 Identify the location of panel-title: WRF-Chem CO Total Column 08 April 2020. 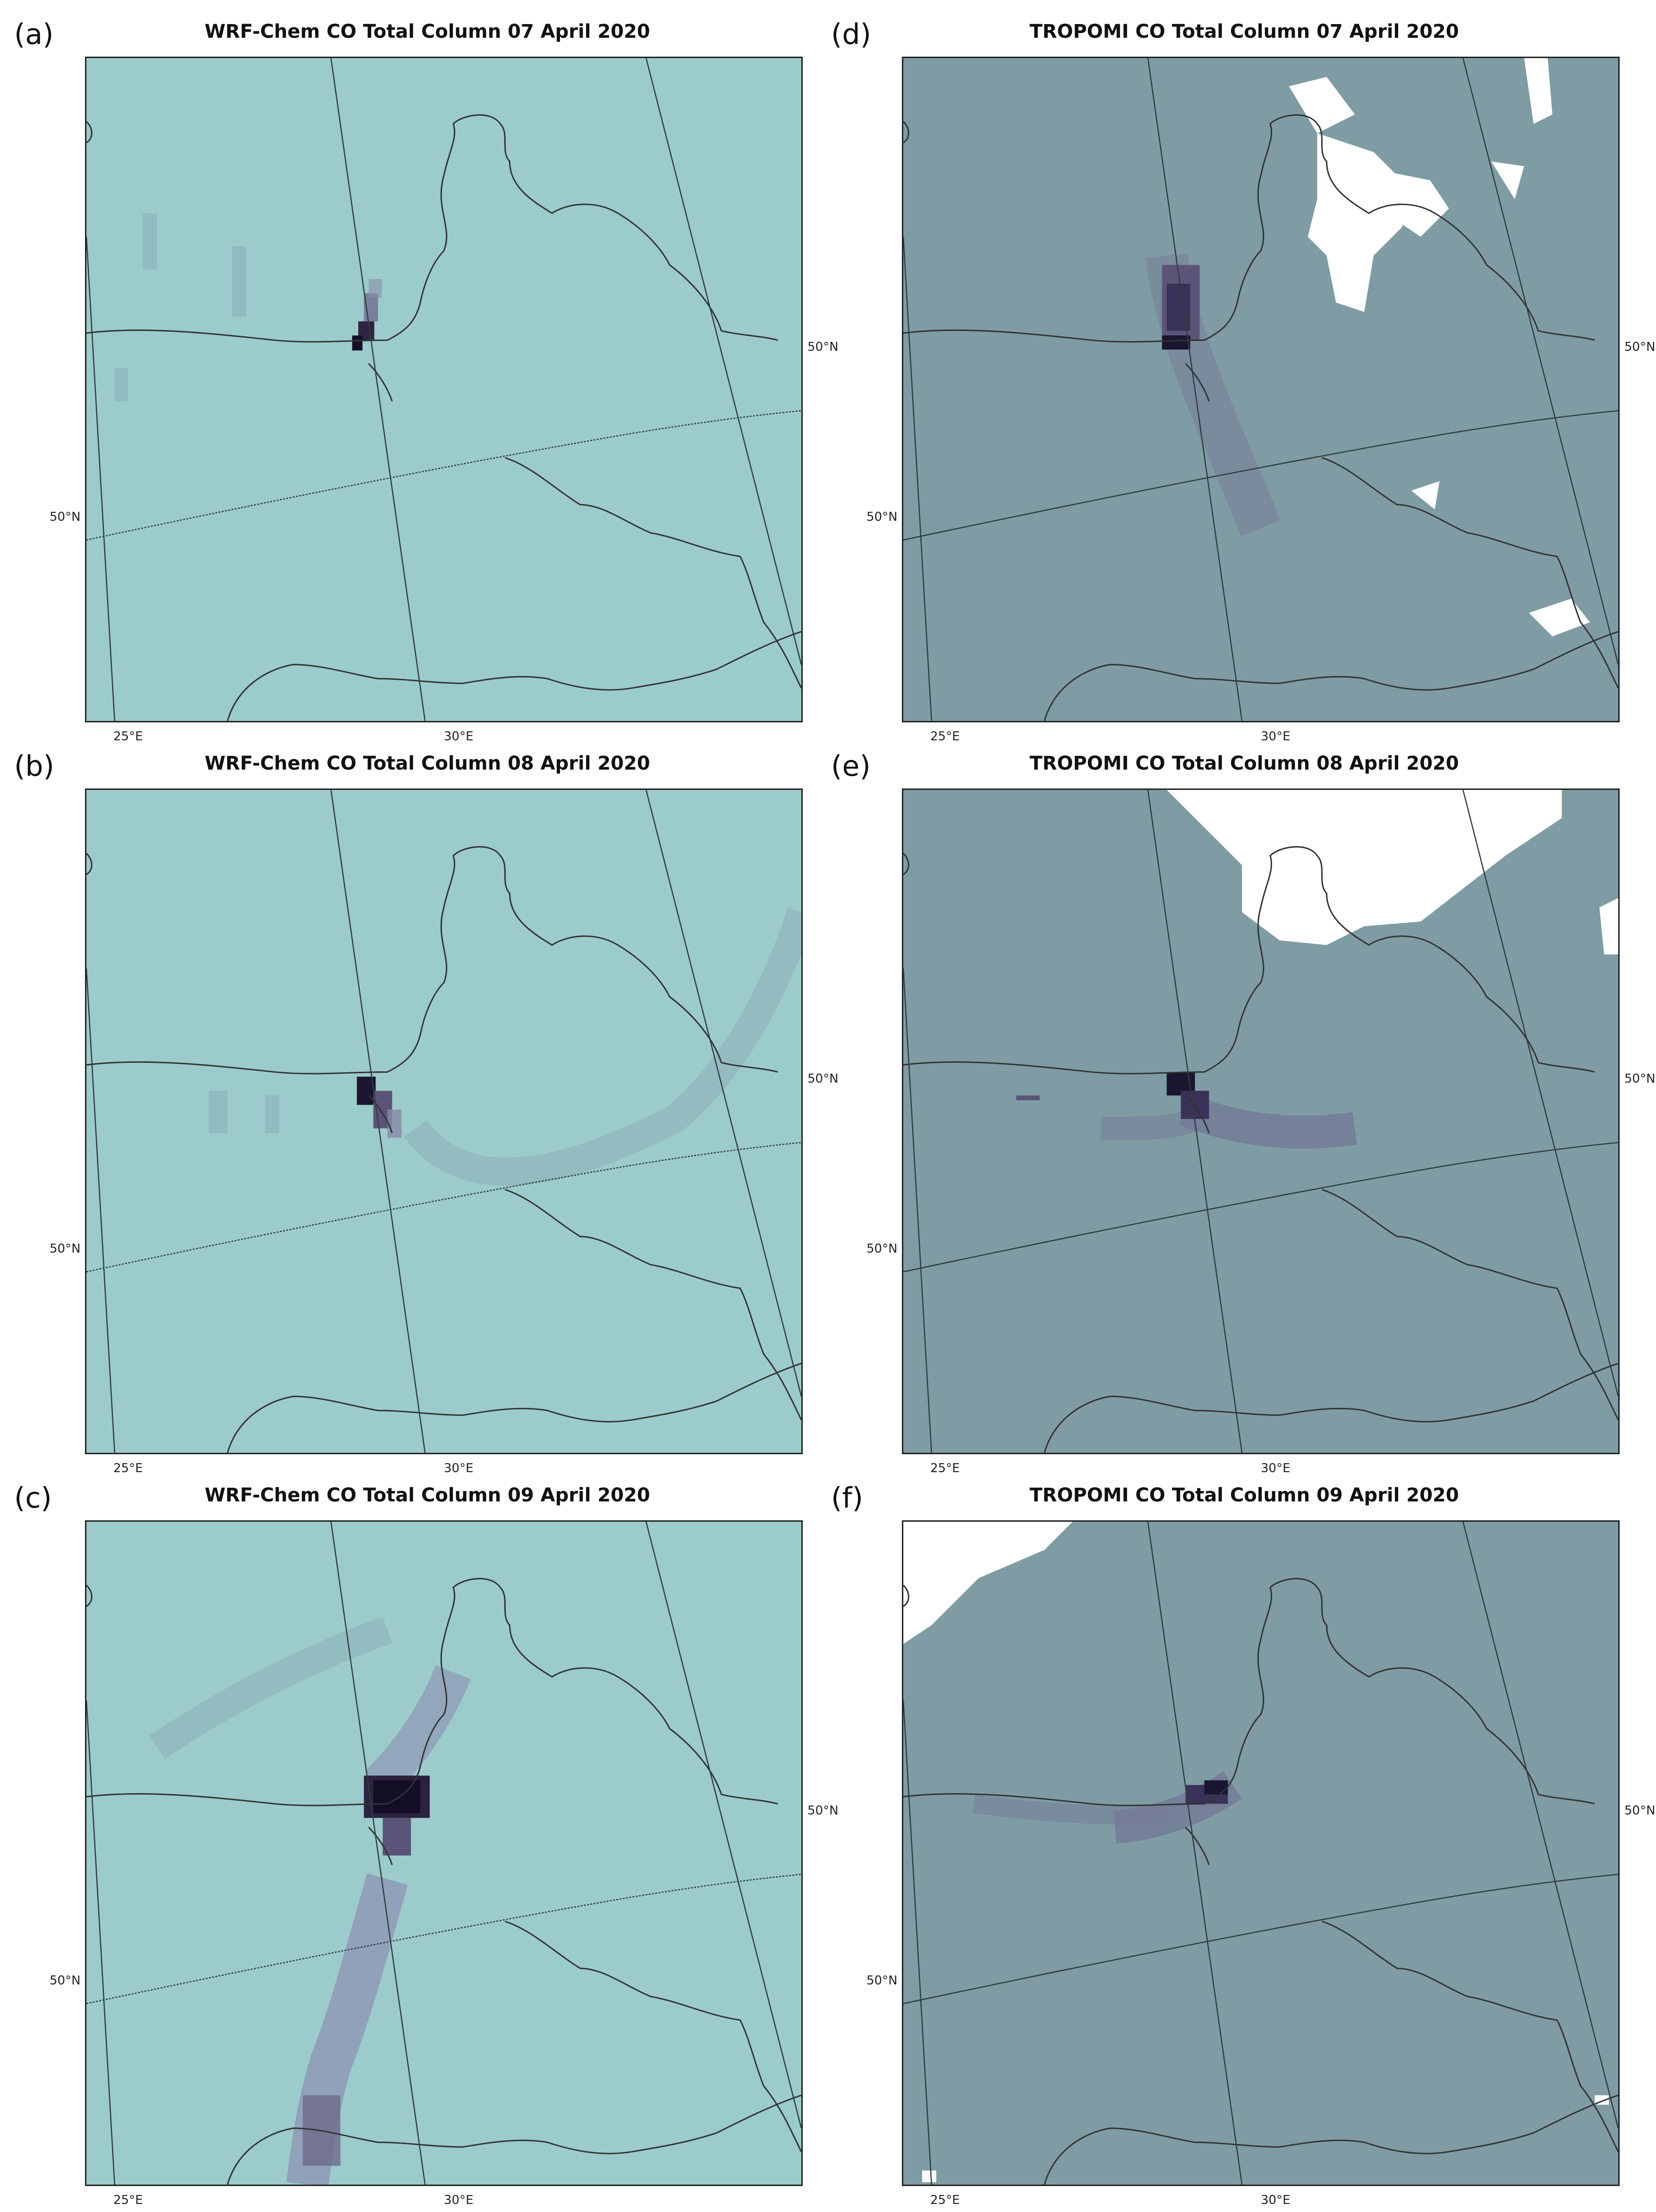
(427, 763).